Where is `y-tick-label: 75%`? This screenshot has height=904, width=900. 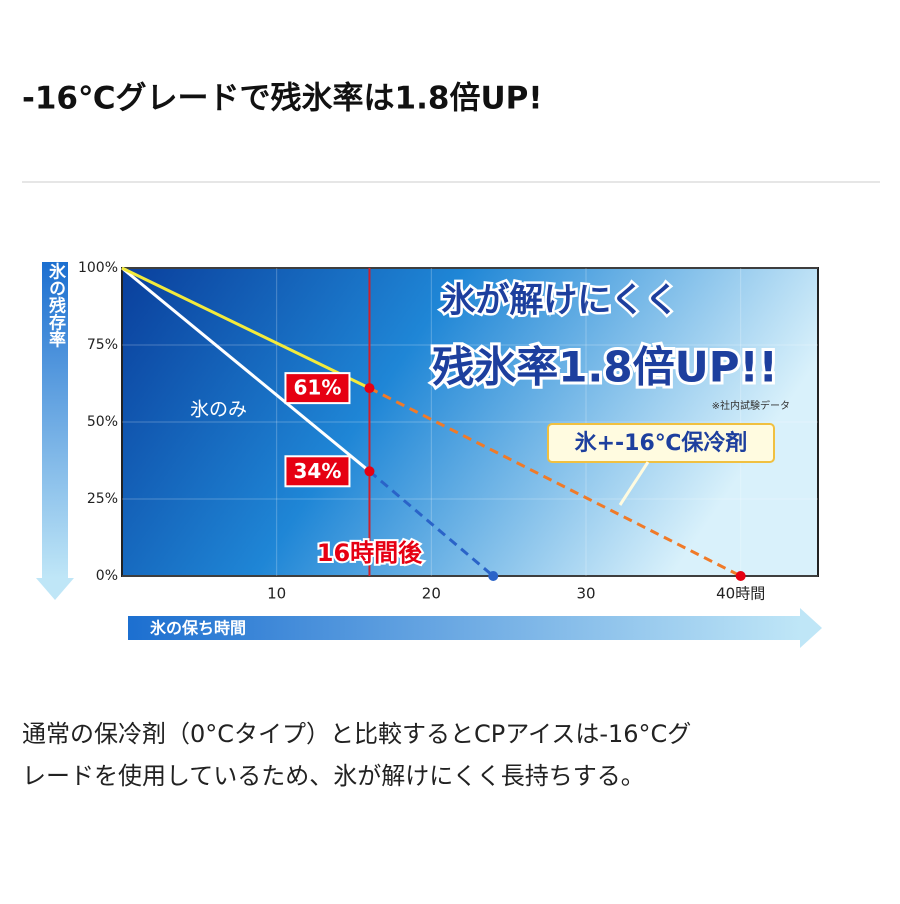 y-tick-label: 75% is located at coordinates (102, 345).